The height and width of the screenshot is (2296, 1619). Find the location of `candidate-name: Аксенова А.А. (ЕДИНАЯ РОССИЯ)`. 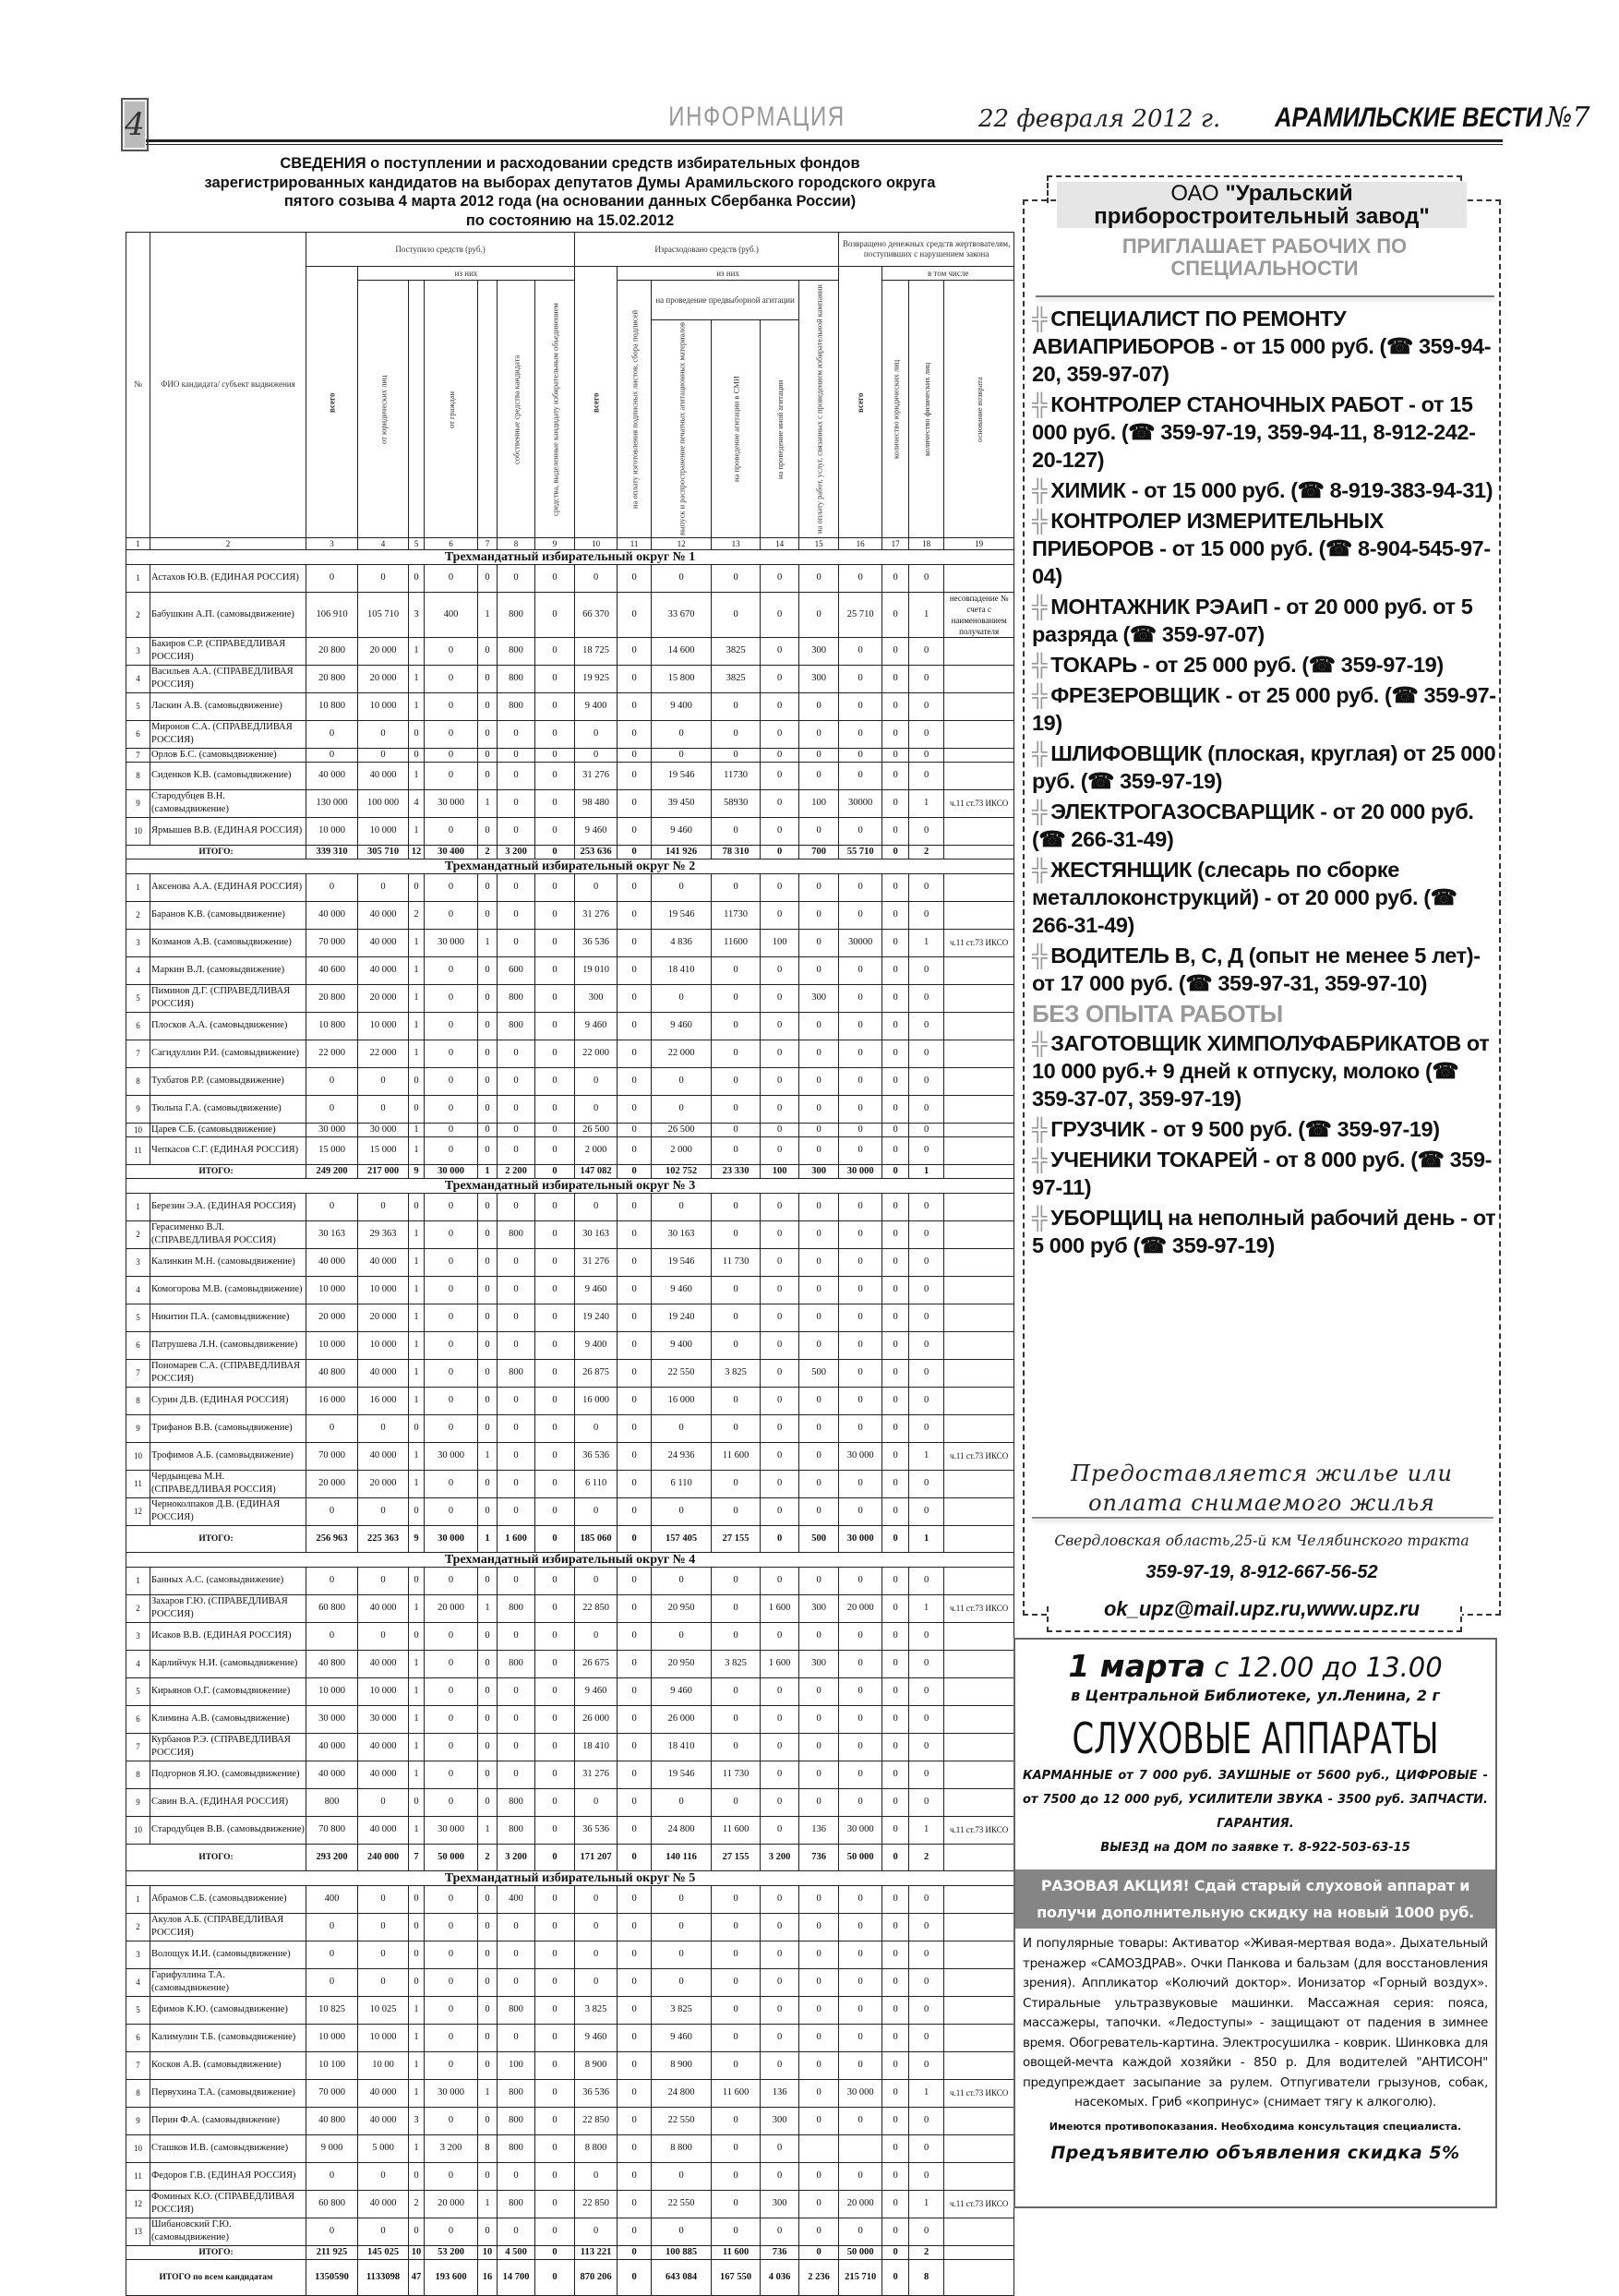

candidate-name: Аксенова А.А. (ЕДИНАЯ РОССИЯ) is located at coordinates (228, 887).